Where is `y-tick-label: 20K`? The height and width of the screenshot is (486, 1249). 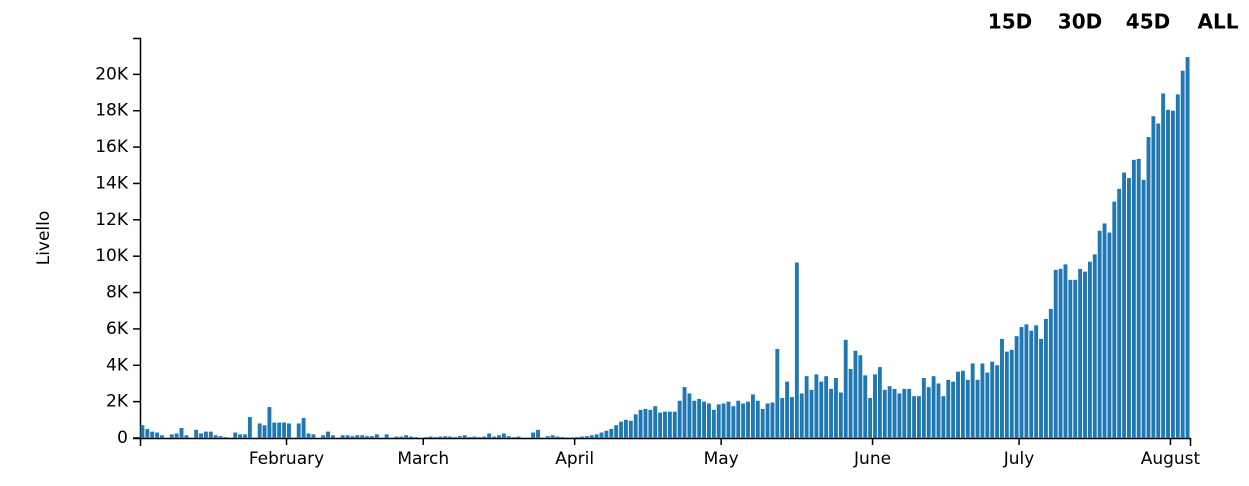
y-tick-label: 20K is located at coordinates (112, 74).